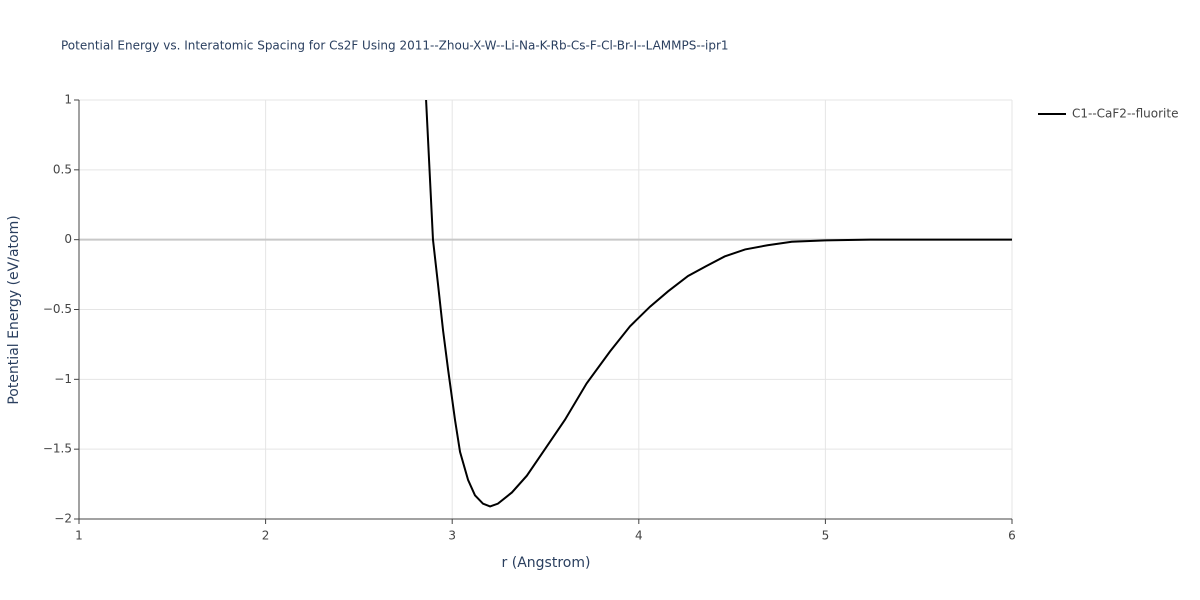  What do you see at coordinates (546, 563) in the screenshot?
I see `x-axis-title: r (Angstrom)` at bounding box center [546, 563].